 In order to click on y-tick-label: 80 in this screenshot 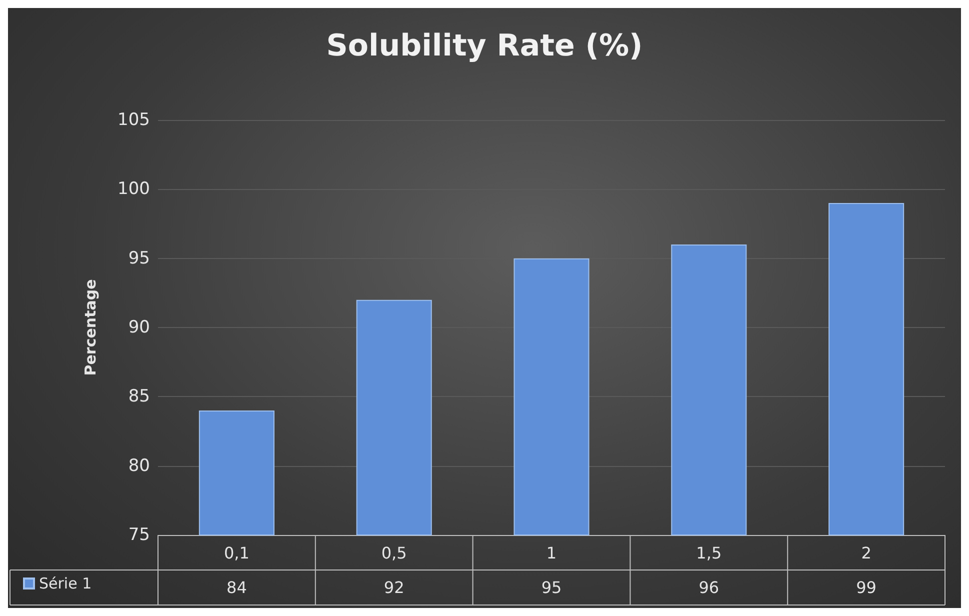, I will do `click(139, 466)`.